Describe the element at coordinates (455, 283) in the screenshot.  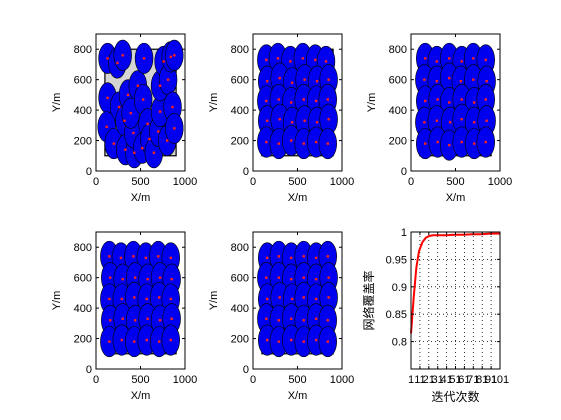
I see `coverage-line` at that location.